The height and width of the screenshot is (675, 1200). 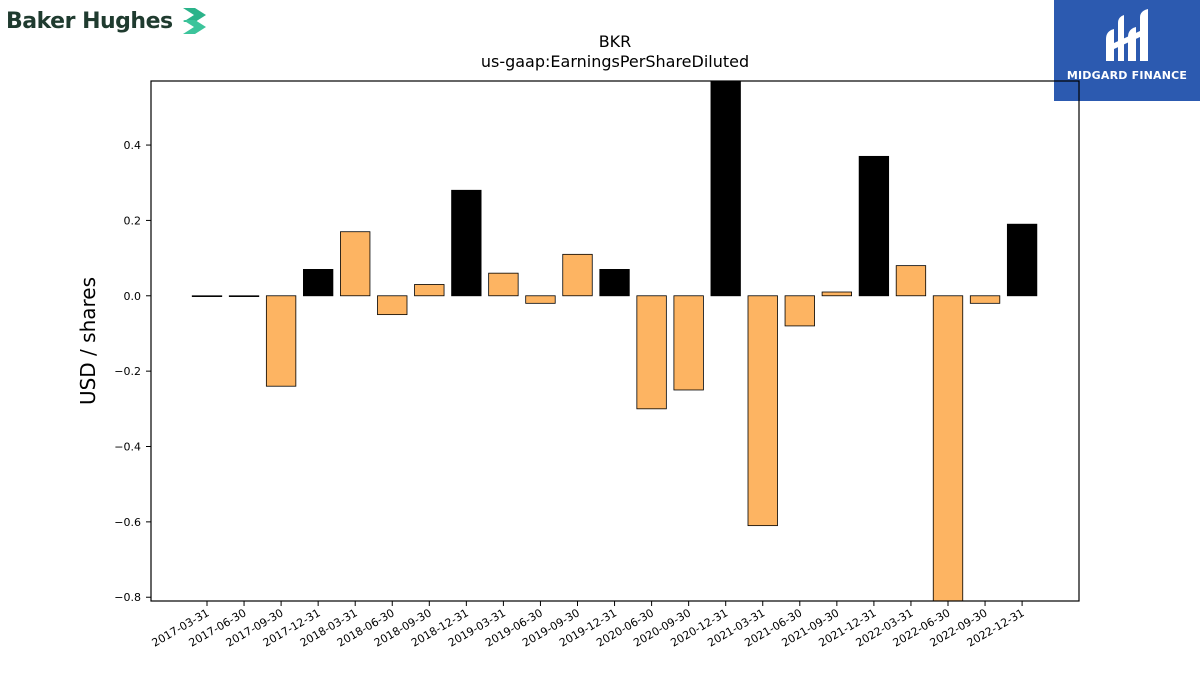 What do you see at coordinates (127, 597) in the screenshot?
I see `y-tick-label: −0.8` at bounding box center [127, 597].